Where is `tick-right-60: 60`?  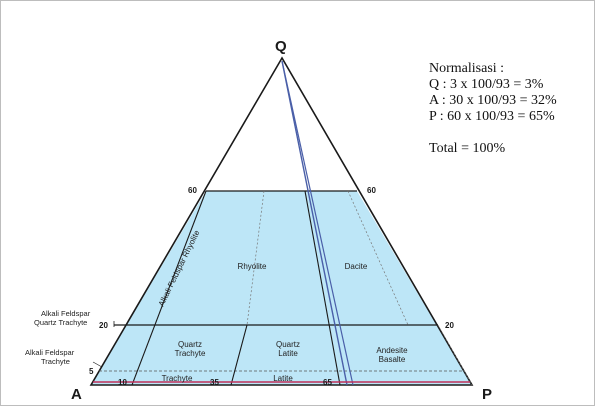
tick-right-60: 60 is located at coordinates (371, 190).